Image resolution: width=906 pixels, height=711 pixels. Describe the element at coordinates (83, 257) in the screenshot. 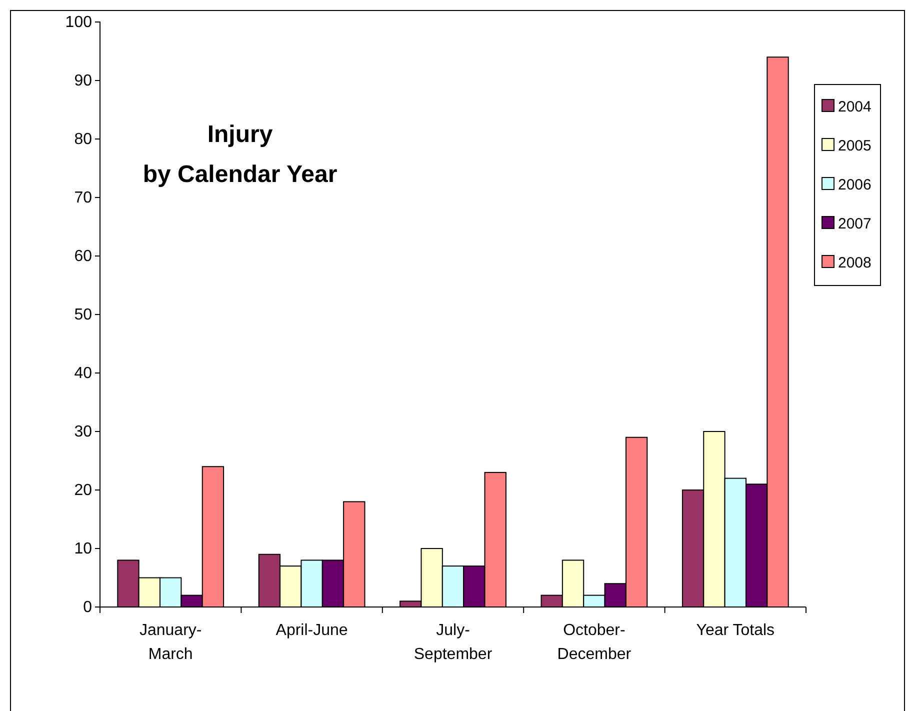

I see `y-tick-label: 60` at that location.